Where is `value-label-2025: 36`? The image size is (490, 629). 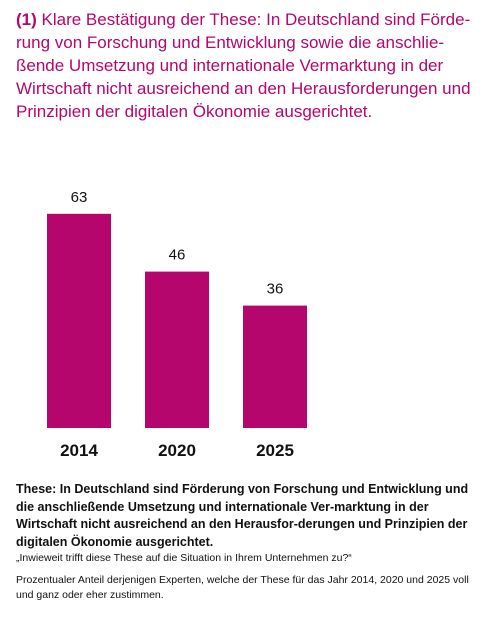
value-label-2025: 36 is located at coordinates (275, 289).